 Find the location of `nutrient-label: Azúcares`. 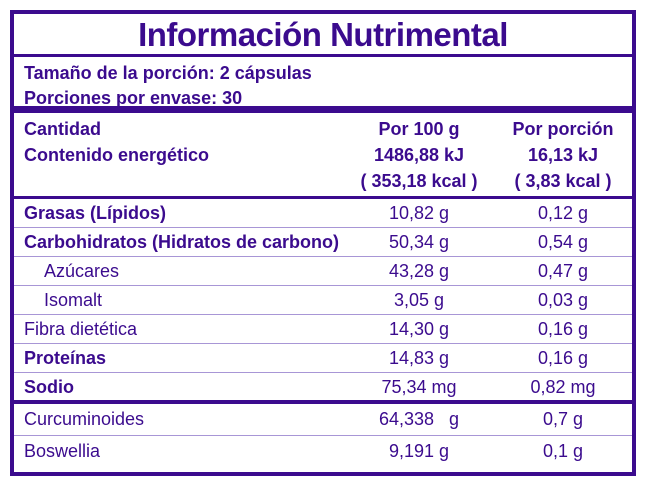

nutrient-label: Azúcares is located at coordinates (82, 271).